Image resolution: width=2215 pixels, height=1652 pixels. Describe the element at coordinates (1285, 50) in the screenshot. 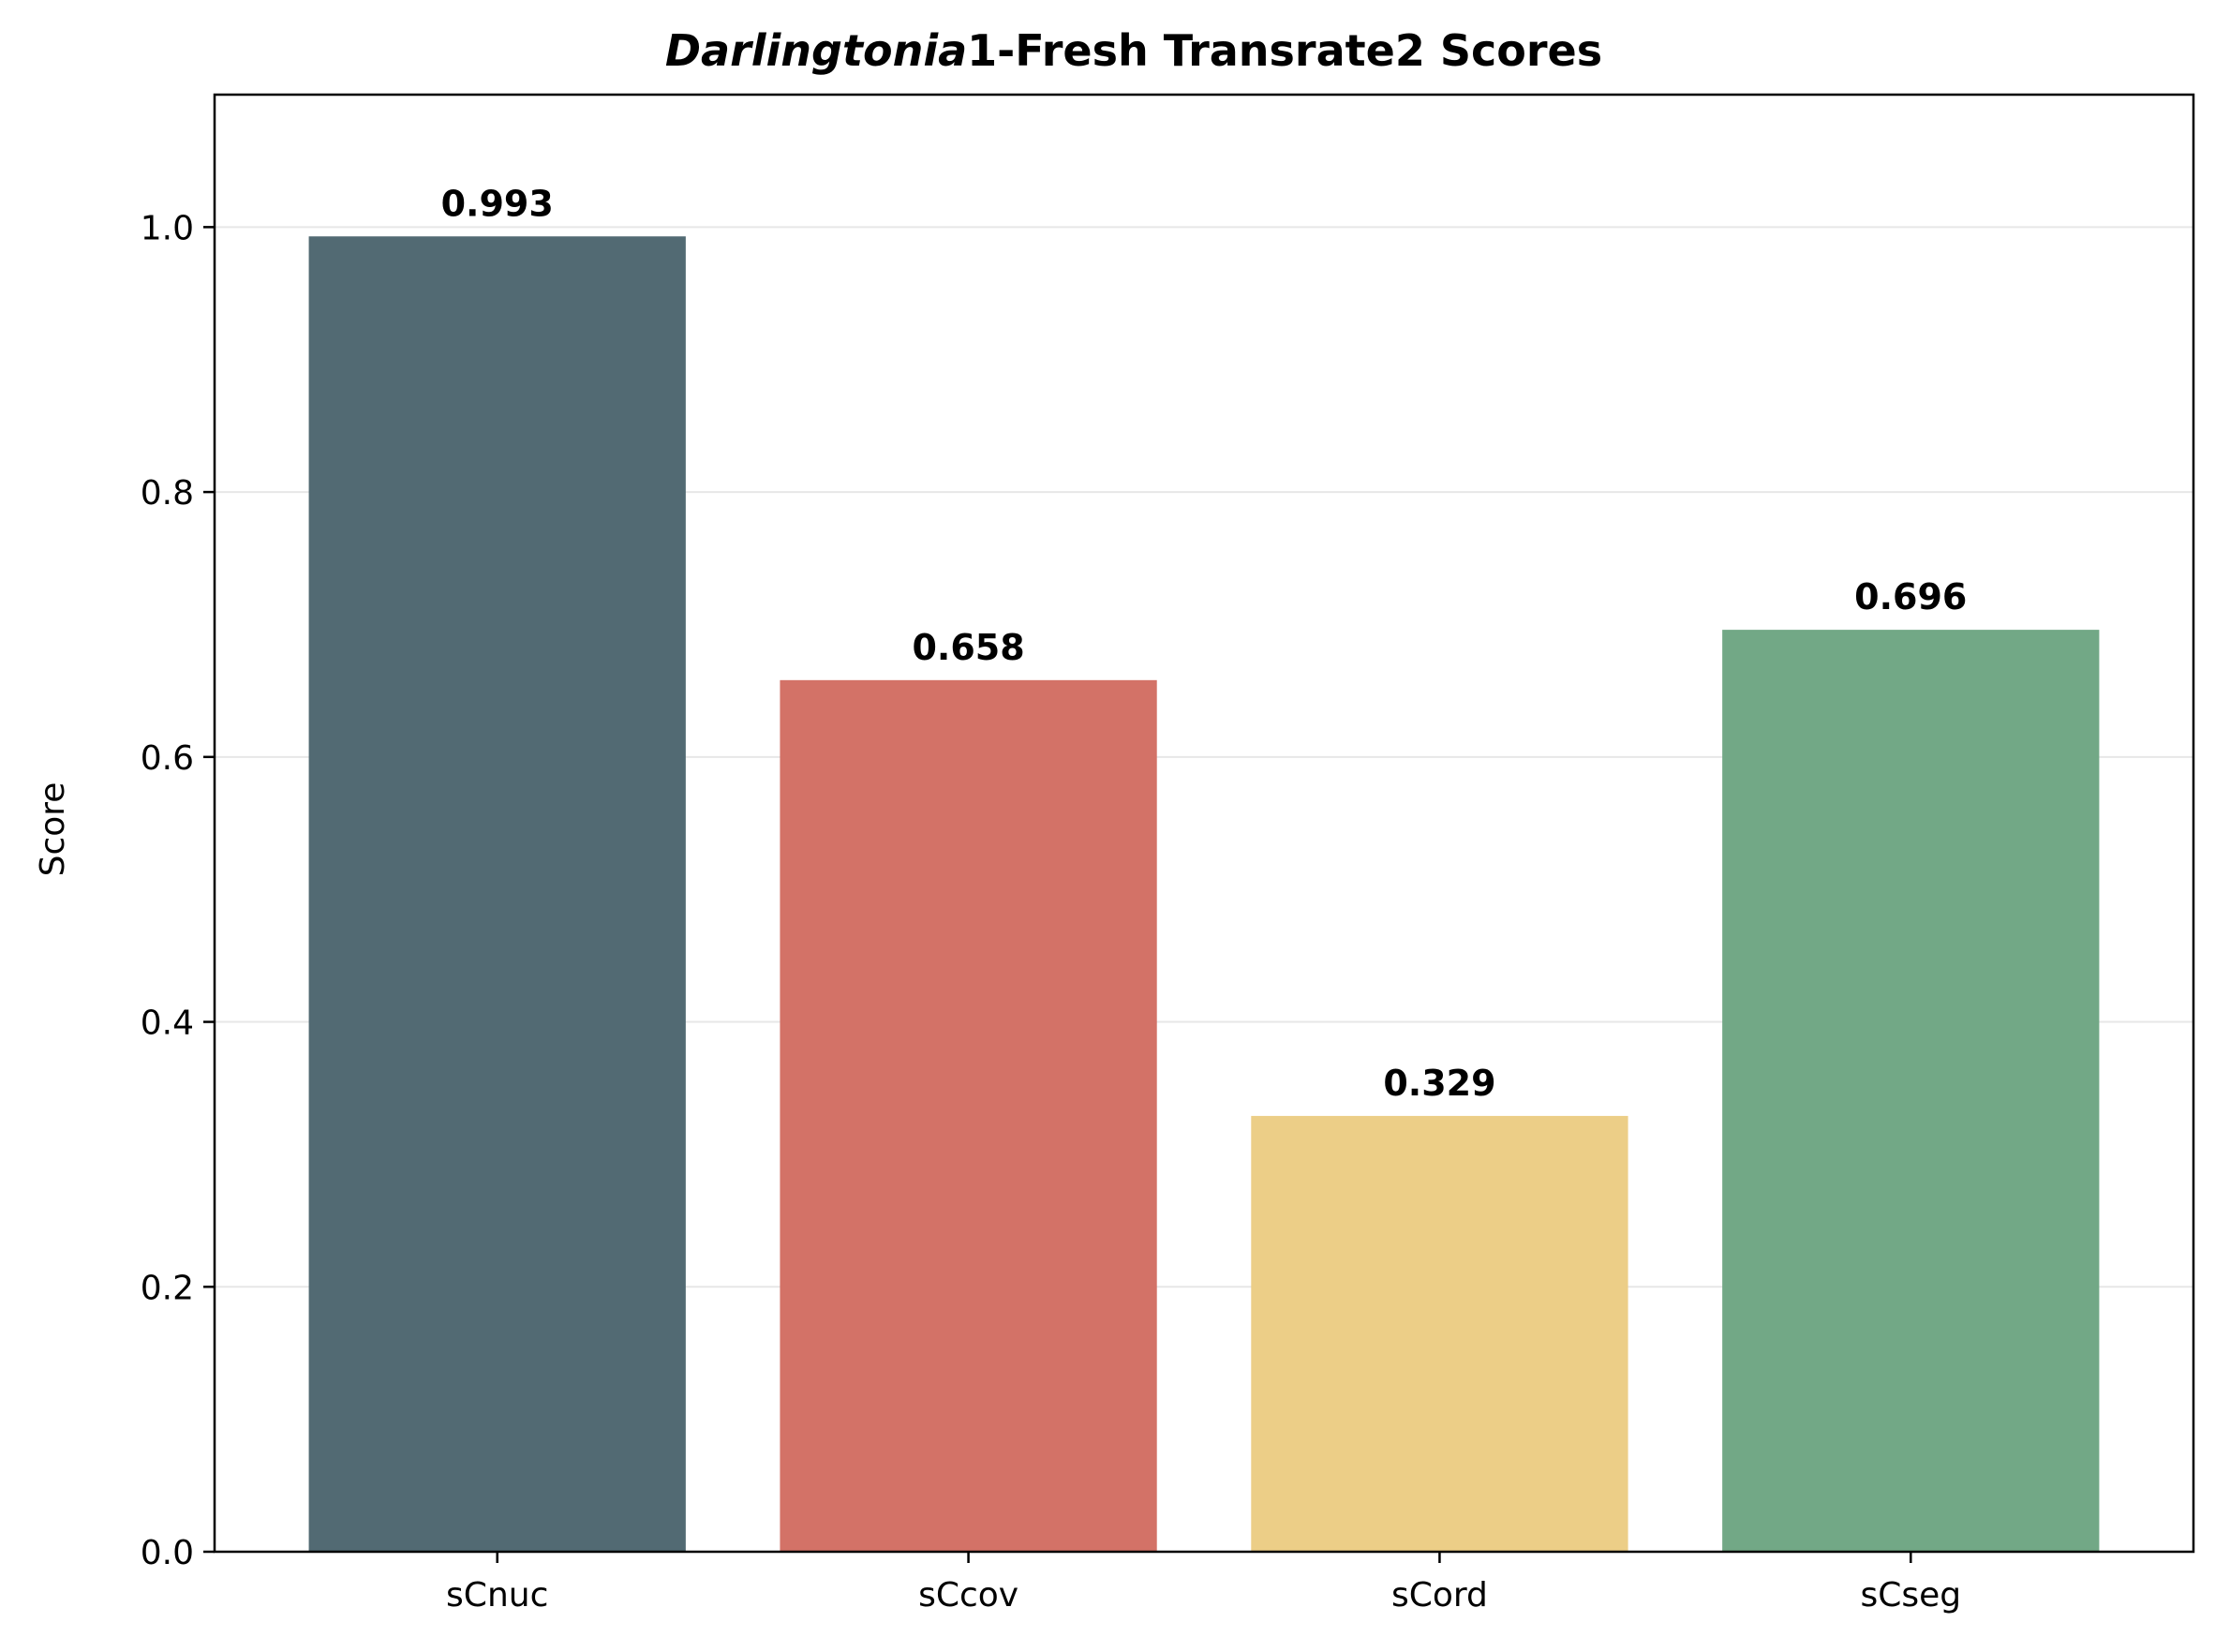

I see `chart-title-rest: 1-Fresh Transrate2 Scores` at that location.